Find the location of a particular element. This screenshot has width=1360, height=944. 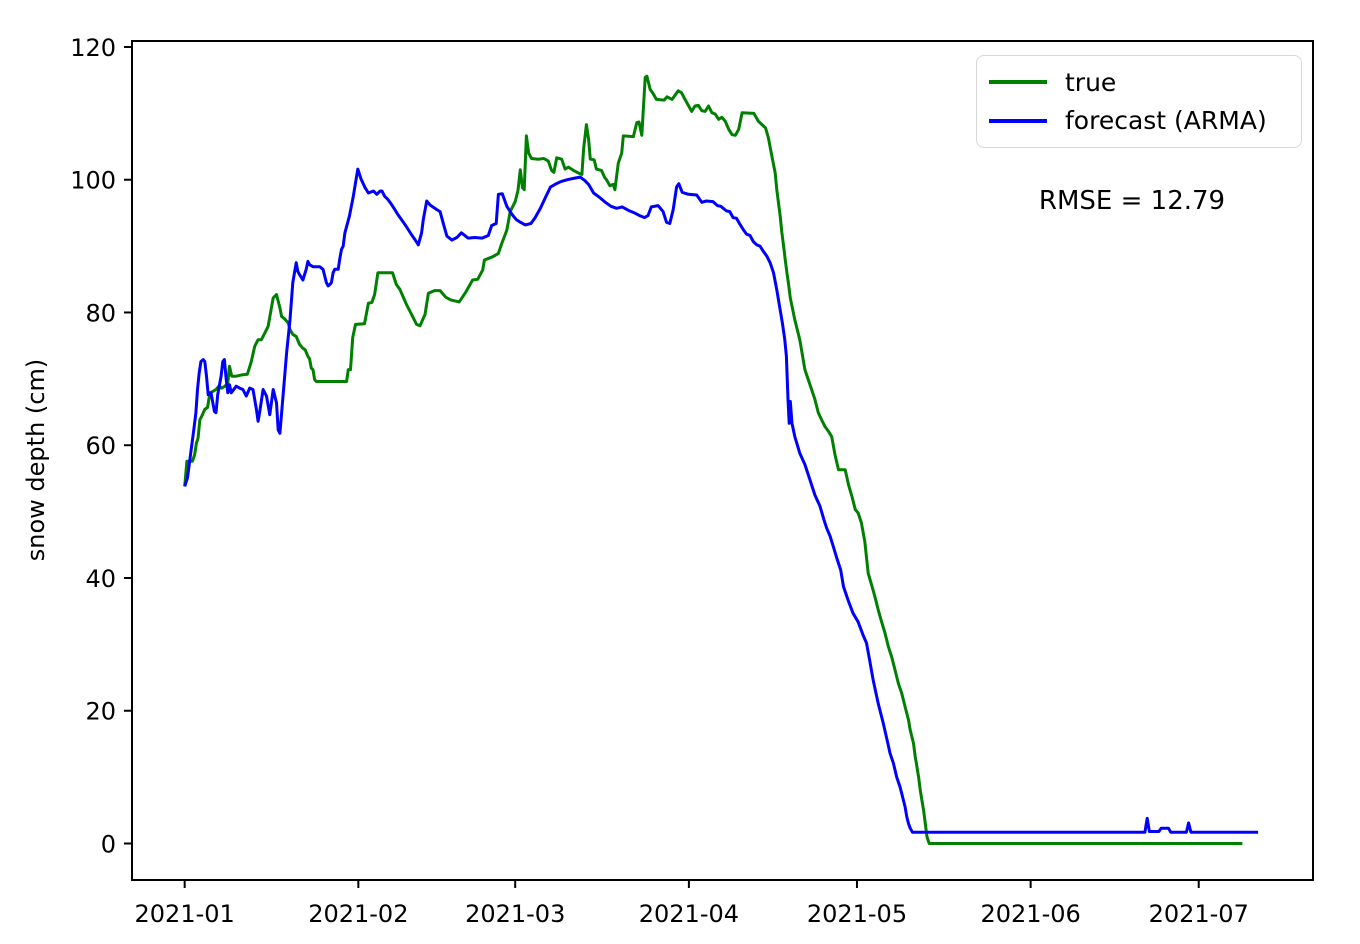

x-tick-label: 2021-02 is located at coordinates (358, 914).